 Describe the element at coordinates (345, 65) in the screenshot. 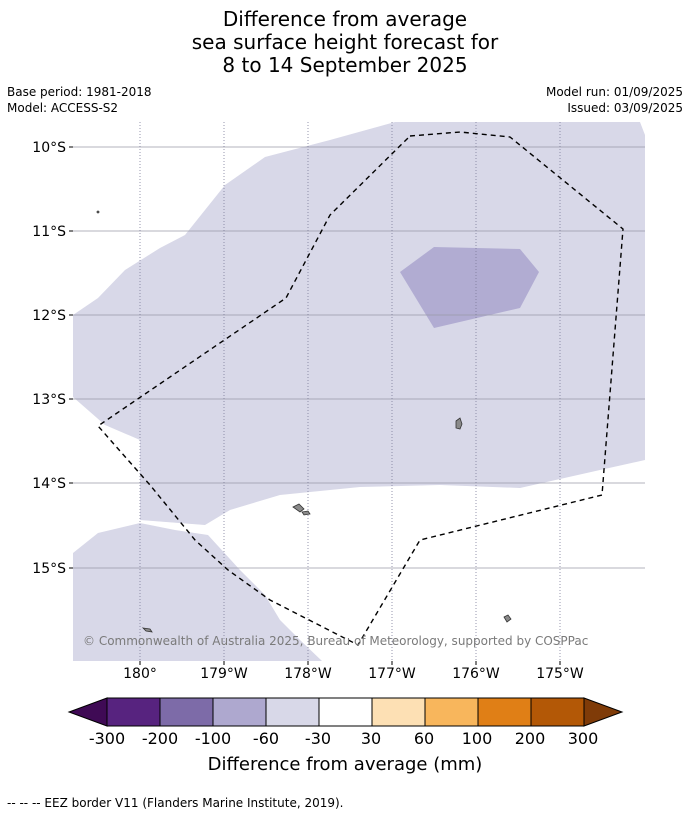

I see `title-line-3: 8 to 14 September 2025` at that location.